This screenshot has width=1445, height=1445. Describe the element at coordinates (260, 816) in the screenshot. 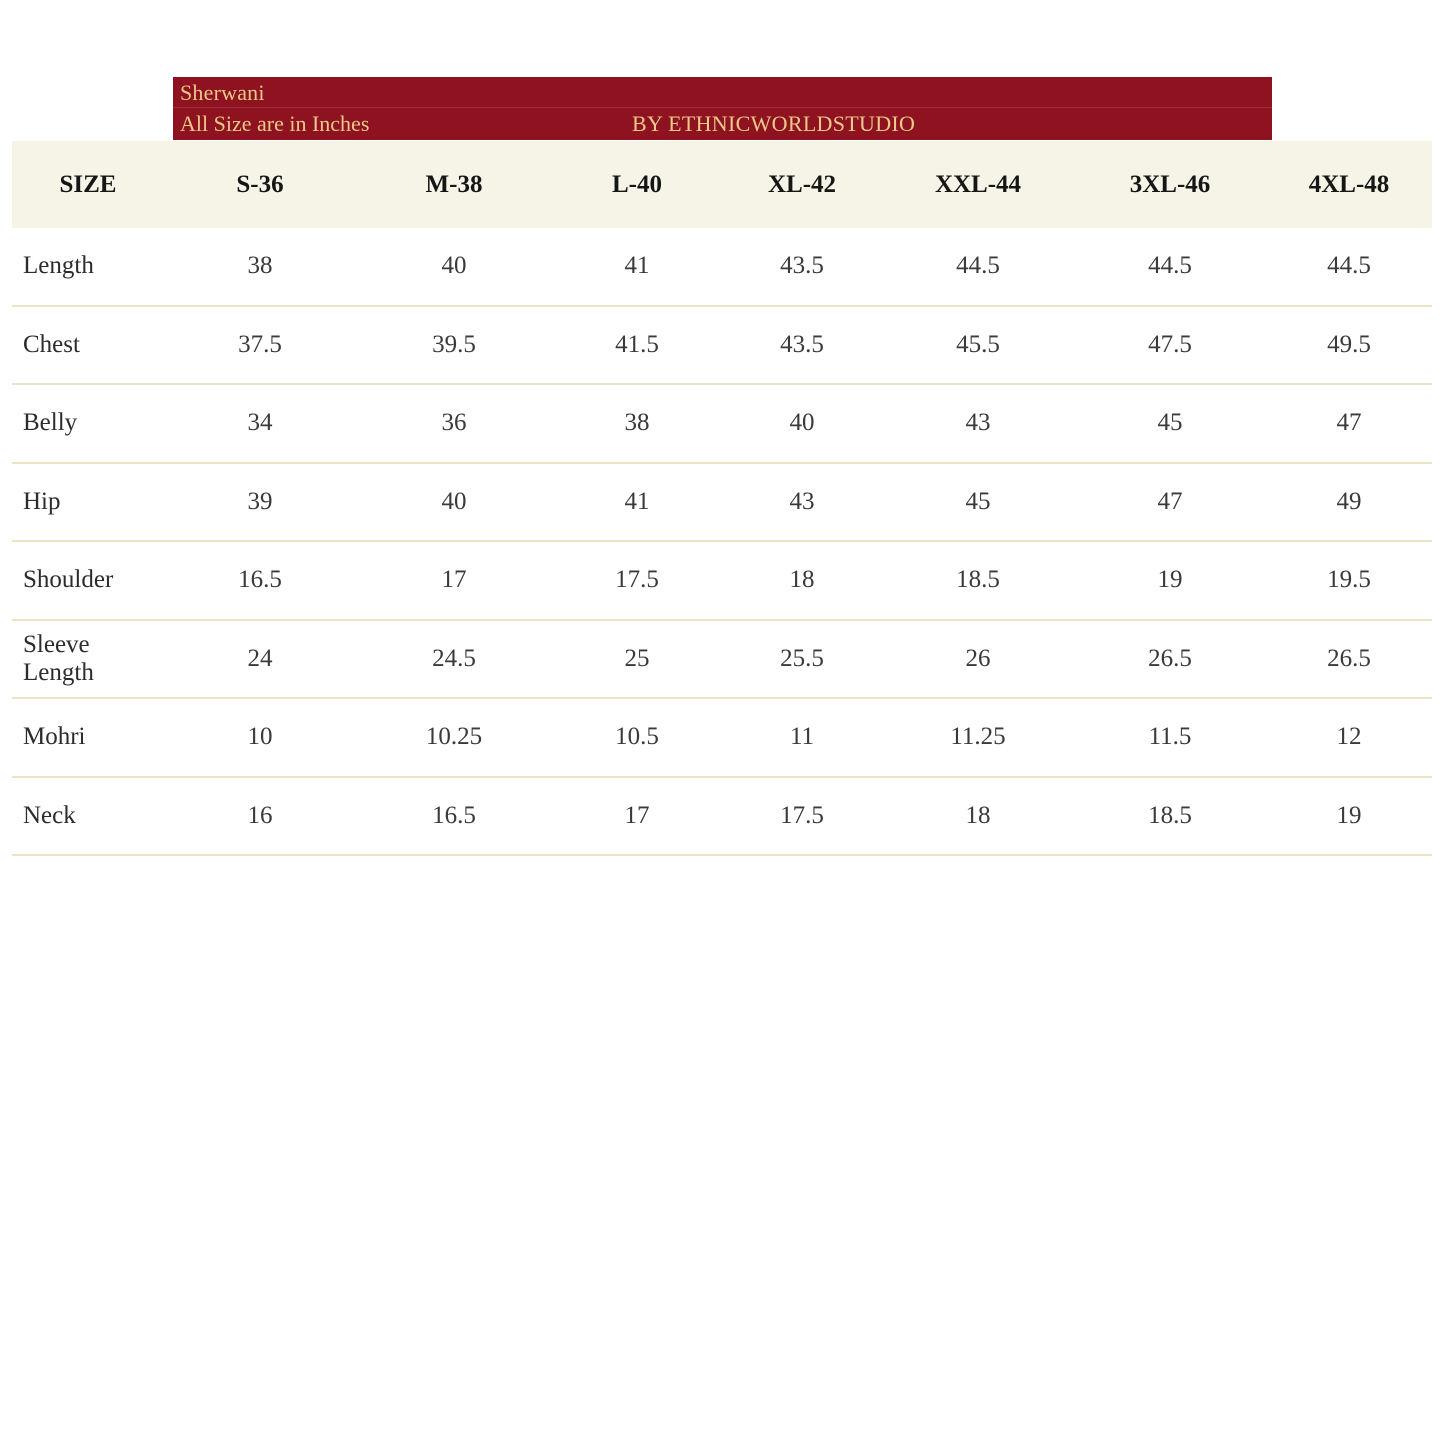

I see `measurement-value: 16` at that location.